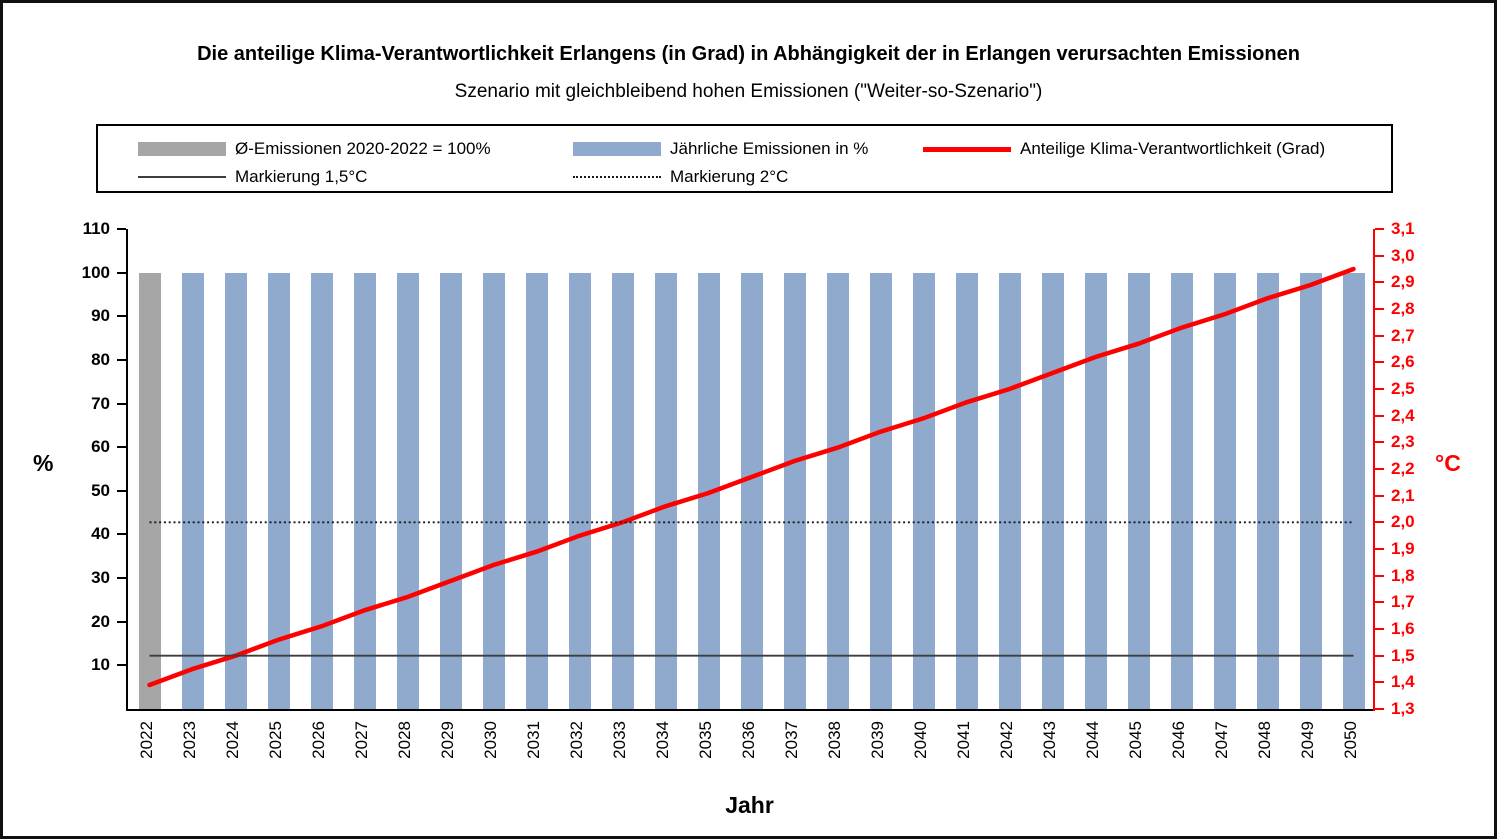 This screenshot has width=1497, height=839. I want to click on x-tick-label-2040: 2040, so click(920, 740).